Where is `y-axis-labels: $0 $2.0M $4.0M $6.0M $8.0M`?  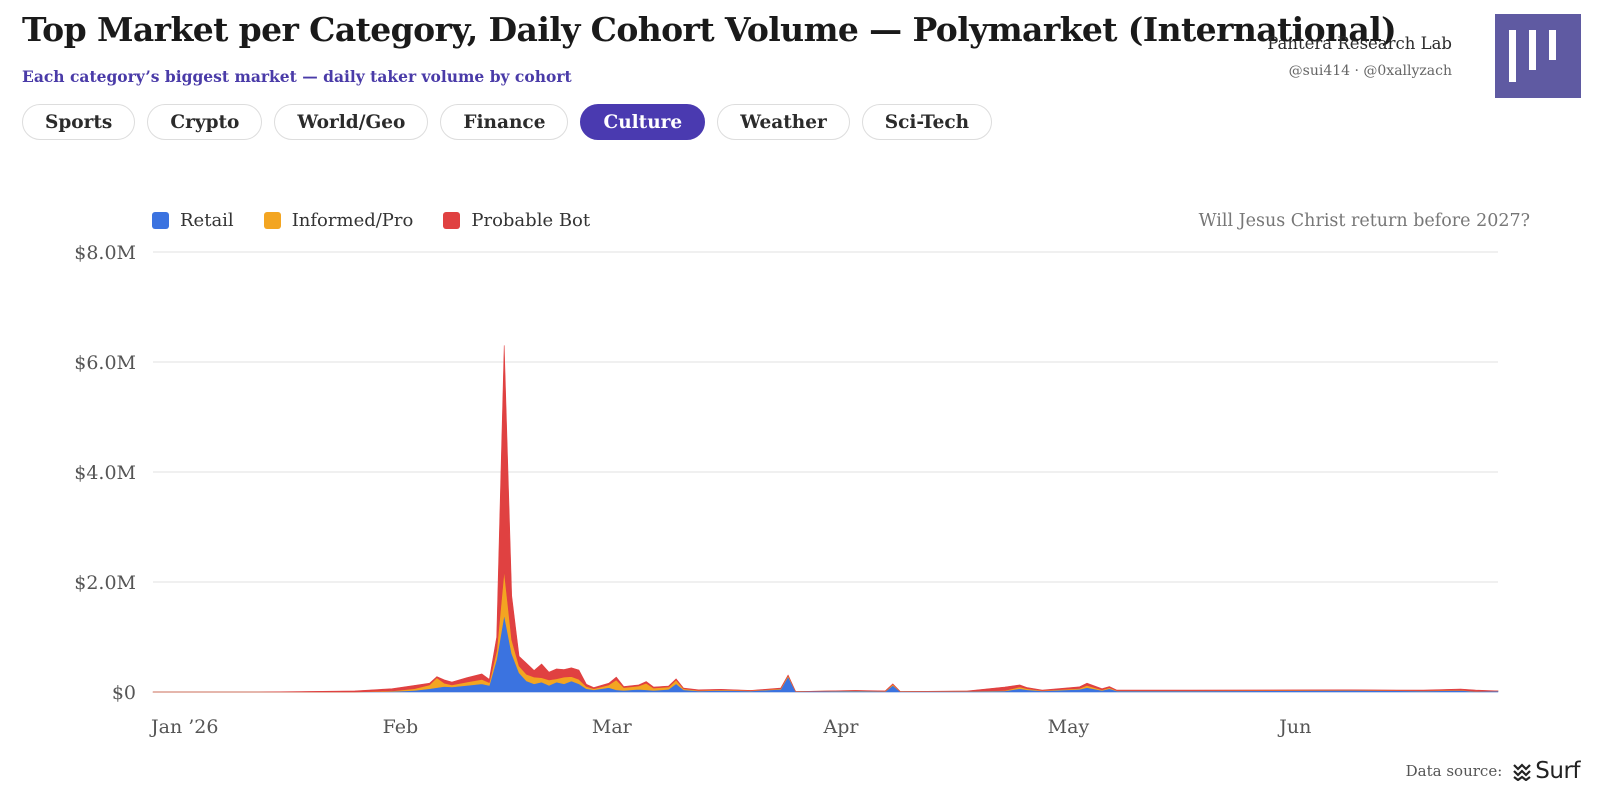 y-axis-labels: $0 $2.0M $4.0M $6.0M $8.0M is located at coordinates (105, 473).